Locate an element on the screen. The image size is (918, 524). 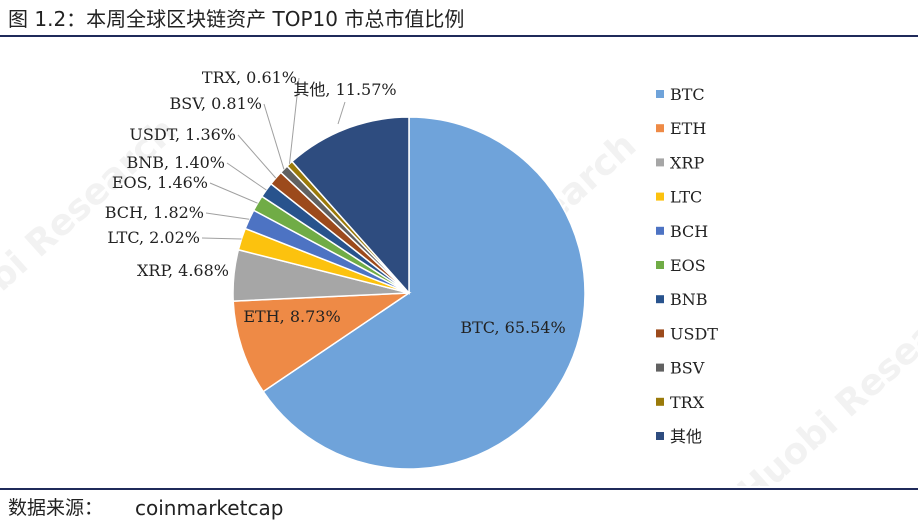
legend-swatch-btc is located at coordinates (660, 94).